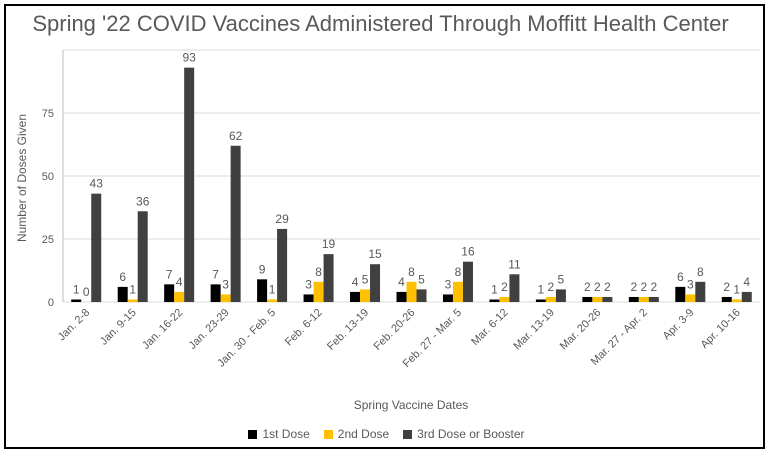 The width and height of the screenshot is (773, 457). What do you see at coordinates (679, 325) in the screenshot?
I see `x-tick-label: Apr. 3-9` at bounding box center [679, 325].